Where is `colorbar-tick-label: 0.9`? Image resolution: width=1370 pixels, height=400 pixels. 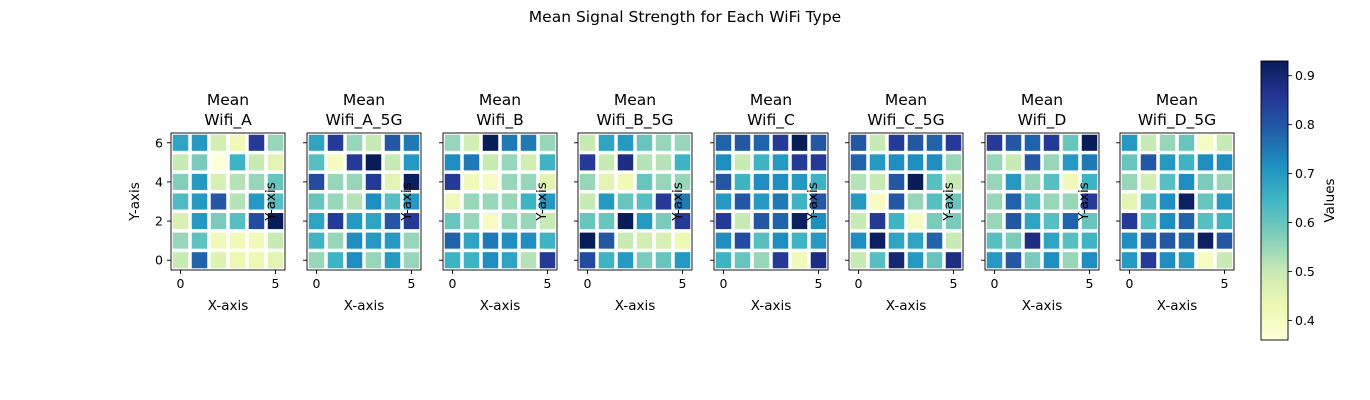
colorbar-tick-label: 0.9 is located at coordinates (1305, 75).